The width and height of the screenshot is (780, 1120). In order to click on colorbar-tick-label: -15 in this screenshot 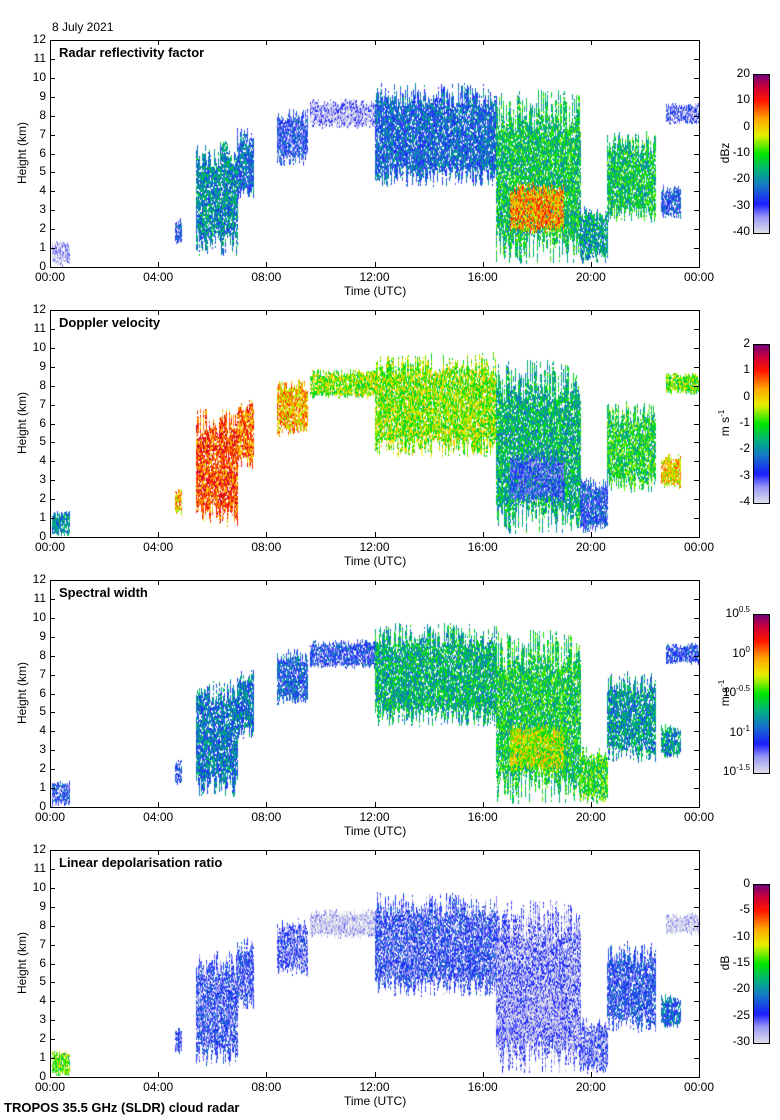, I will do `click(741, 962)`.